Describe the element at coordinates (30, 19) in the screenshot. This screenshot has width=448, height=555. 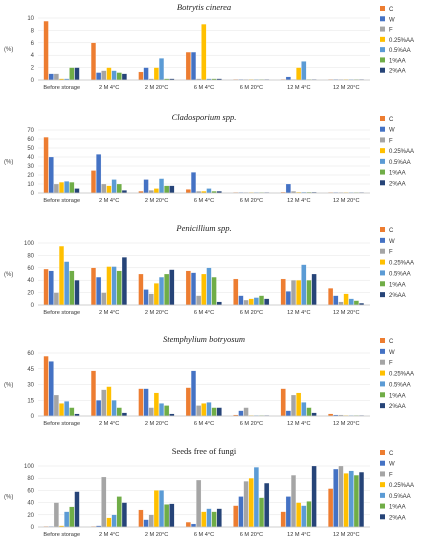
I see `y-tick-label: 10` at that location.